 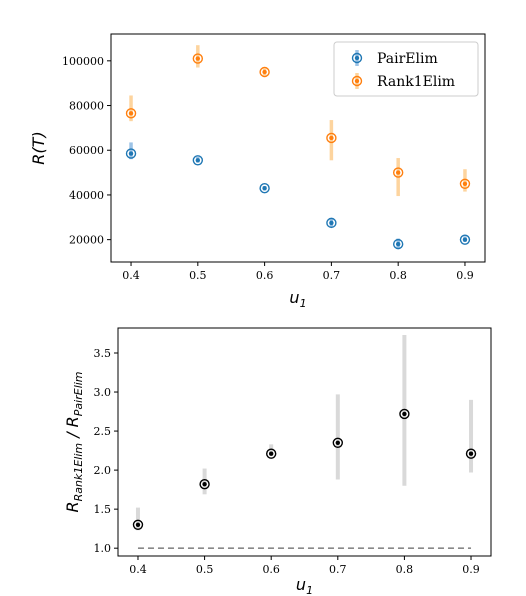 I want to click on legend-frame, so click(x=406, y=69).